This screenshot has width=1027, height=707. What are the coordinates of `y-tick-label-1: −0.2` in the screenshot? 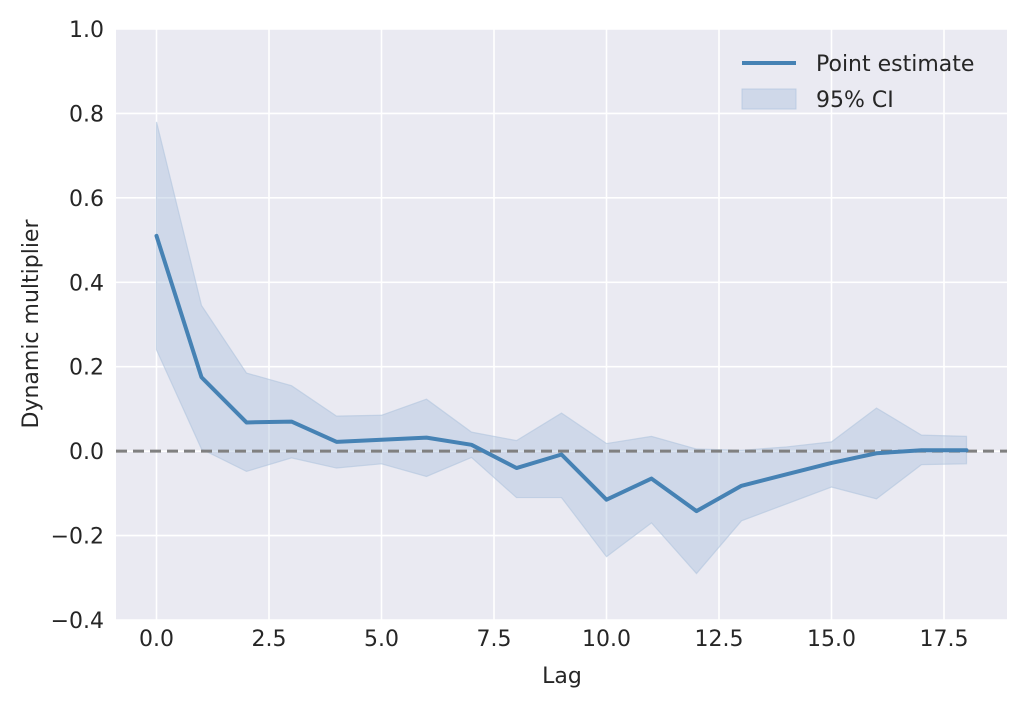 It's located at (77, 537).